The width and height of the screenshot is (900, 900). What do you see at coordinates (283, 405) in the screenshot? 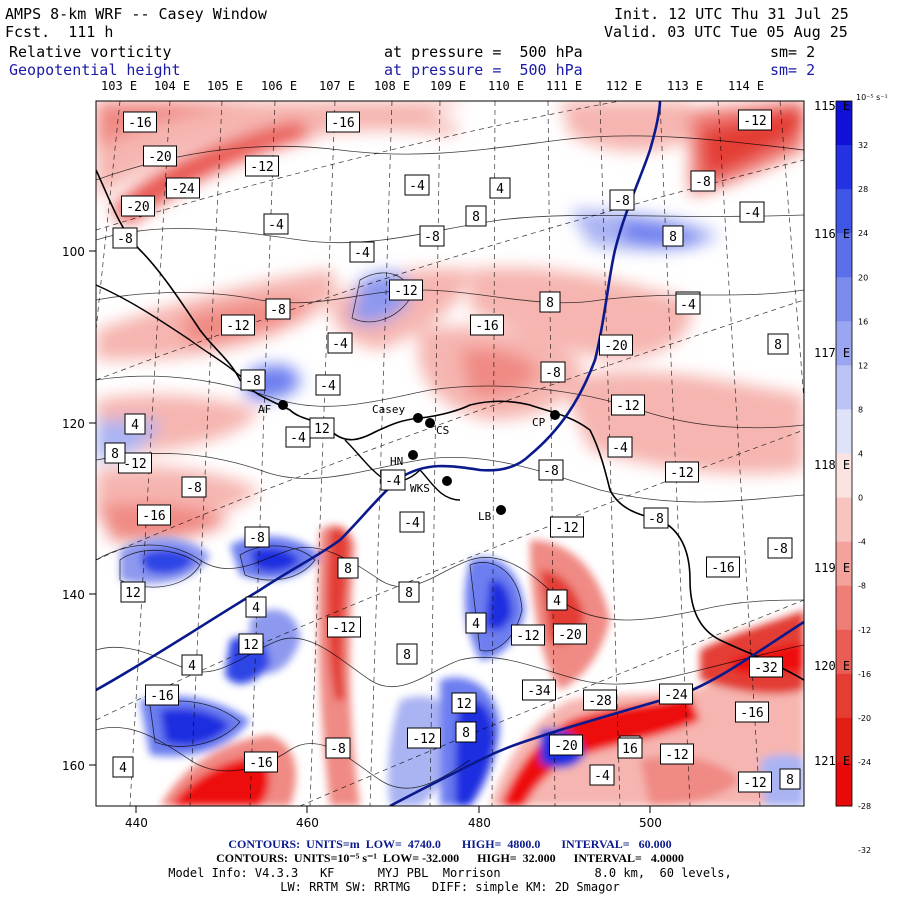
I see `station-af-marker` at bounding box center [283, 405].